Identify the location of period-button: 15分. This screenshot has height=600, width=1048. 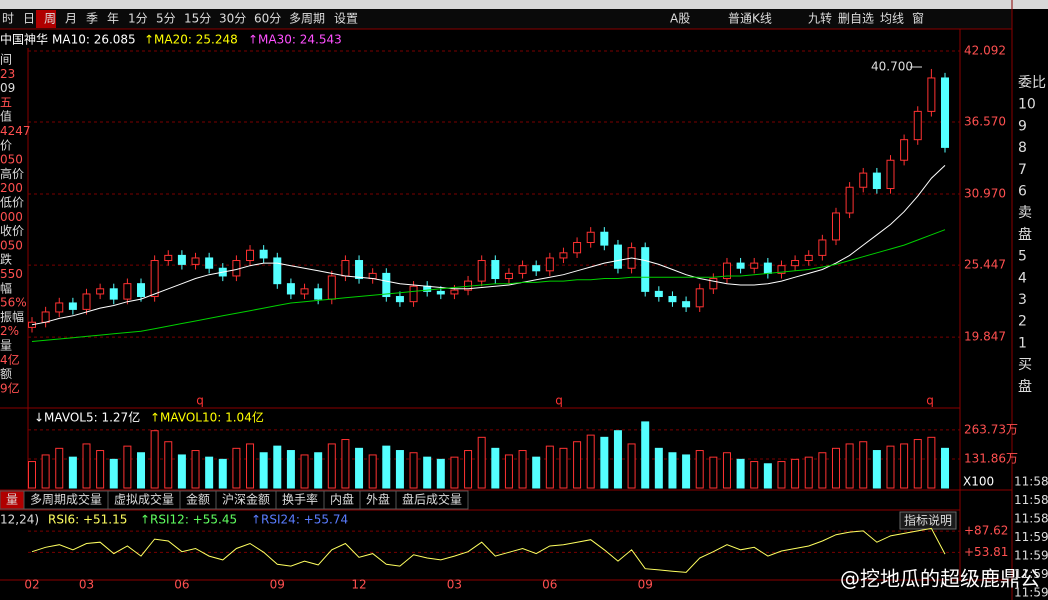
(197, 19).